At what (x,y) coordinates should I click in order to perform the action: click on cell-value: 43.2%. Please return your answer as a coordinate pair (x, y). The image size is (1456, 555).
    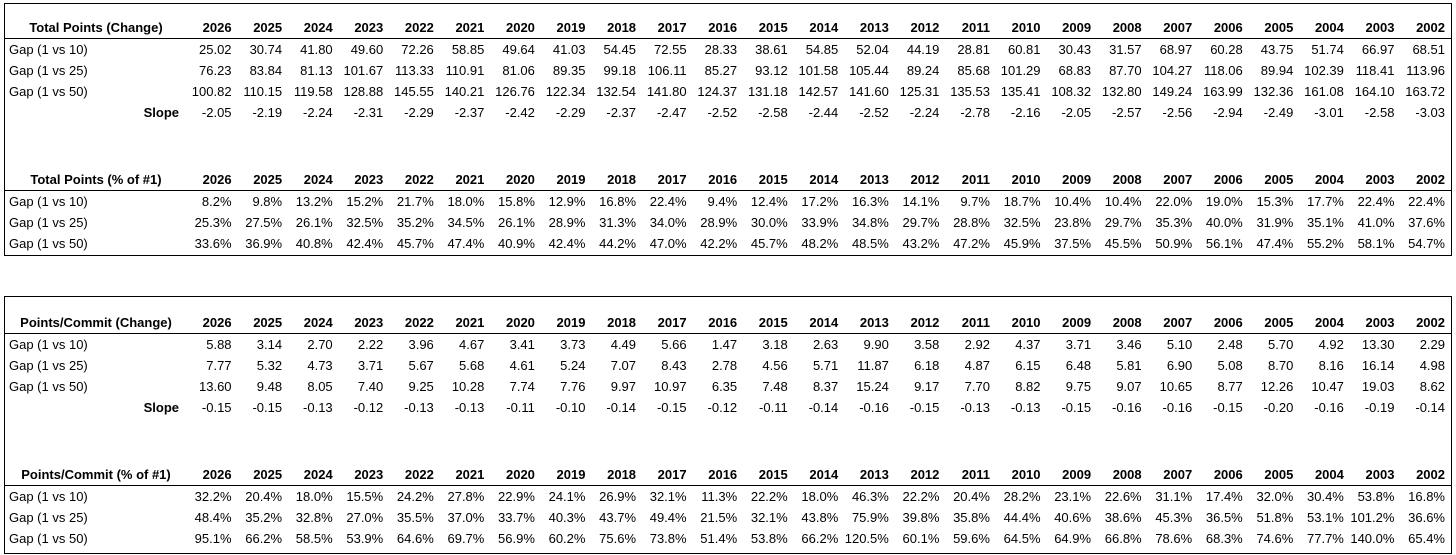
    Looking at the image, I should click on (921, 243).